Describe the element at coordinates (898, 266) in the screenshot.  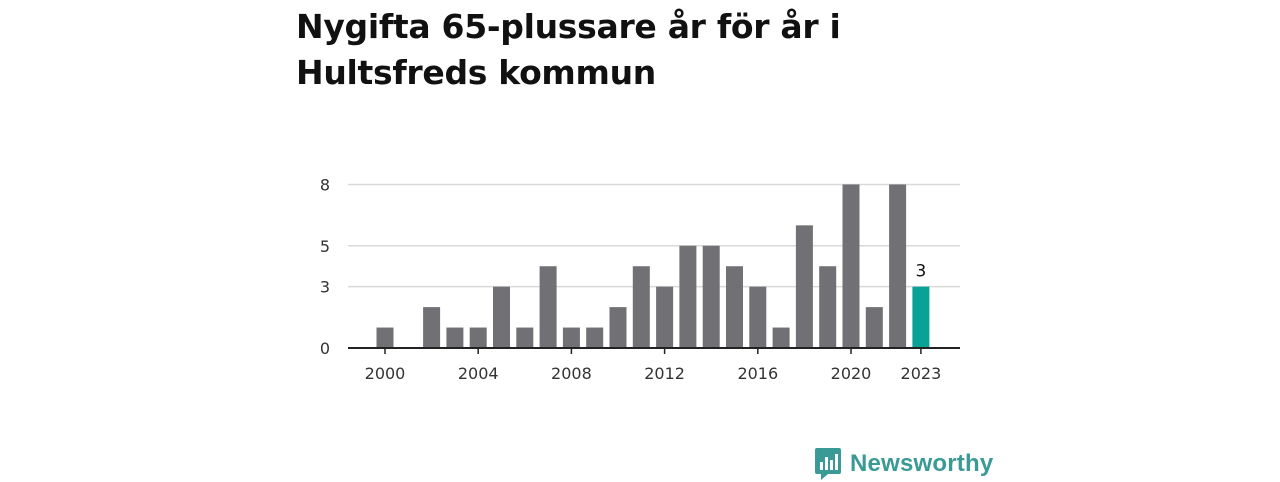
I see `bar-2022` at that location.